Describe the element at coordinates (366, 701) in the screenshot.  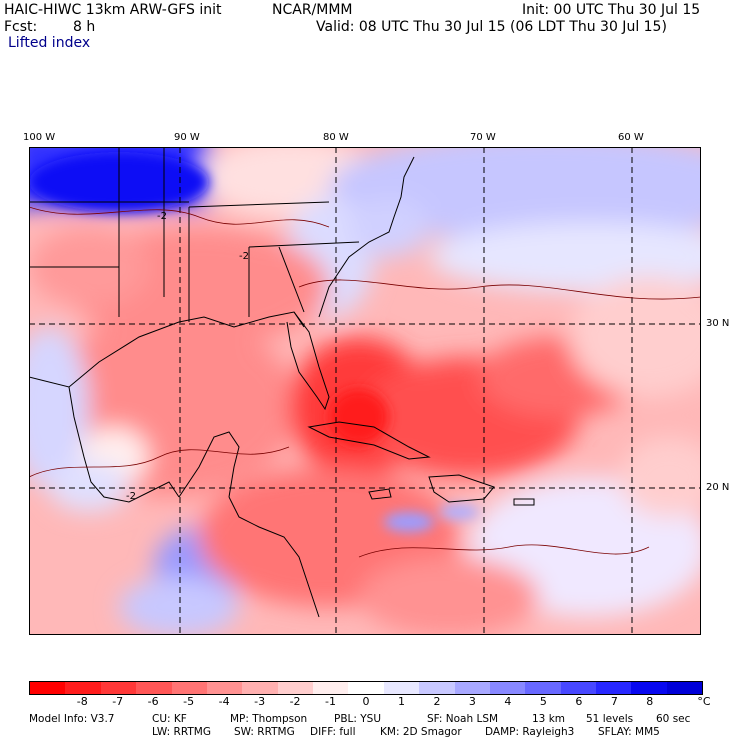
I see `colorbar-tick-label: 0` at that location.